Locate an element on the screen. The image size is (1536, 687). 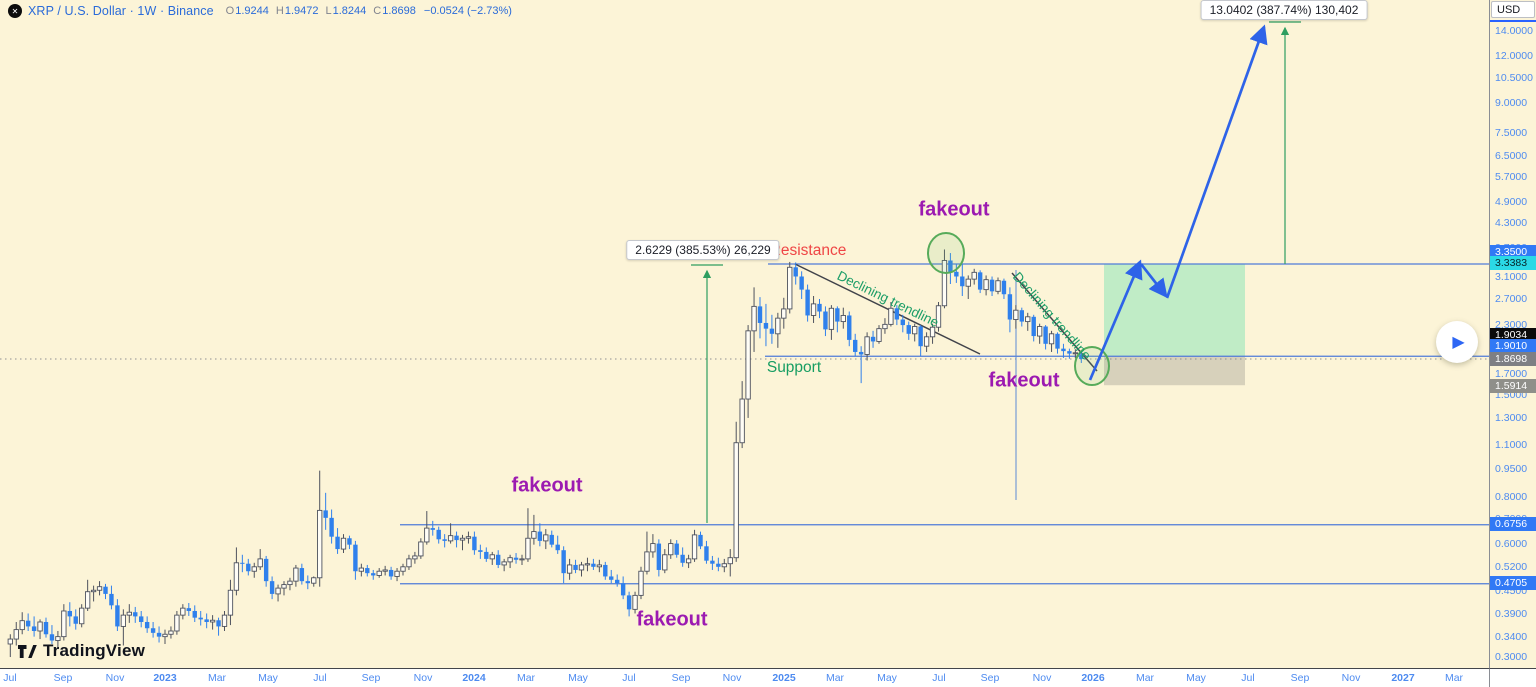
axis-accent-line is located at coordinates (1513, 21).